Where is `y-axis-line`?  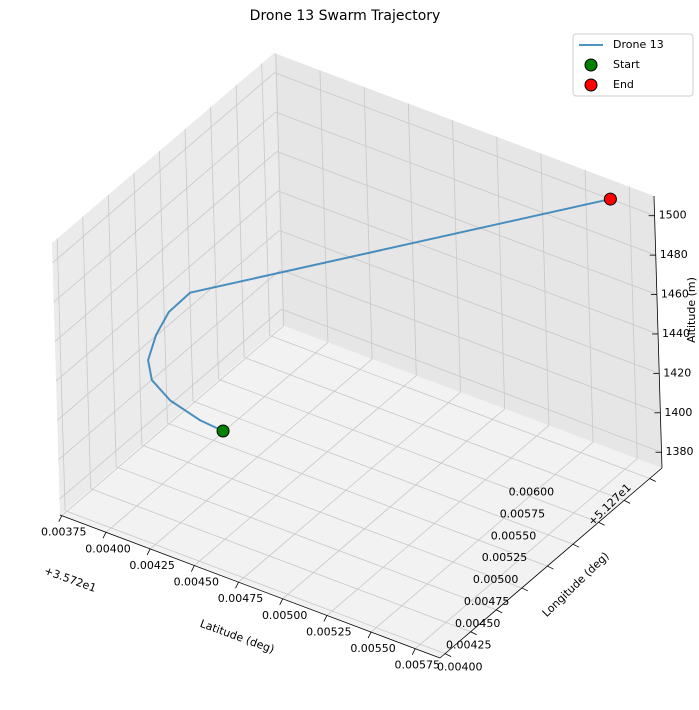 y-axis-line is located at coordinates (551, 563).